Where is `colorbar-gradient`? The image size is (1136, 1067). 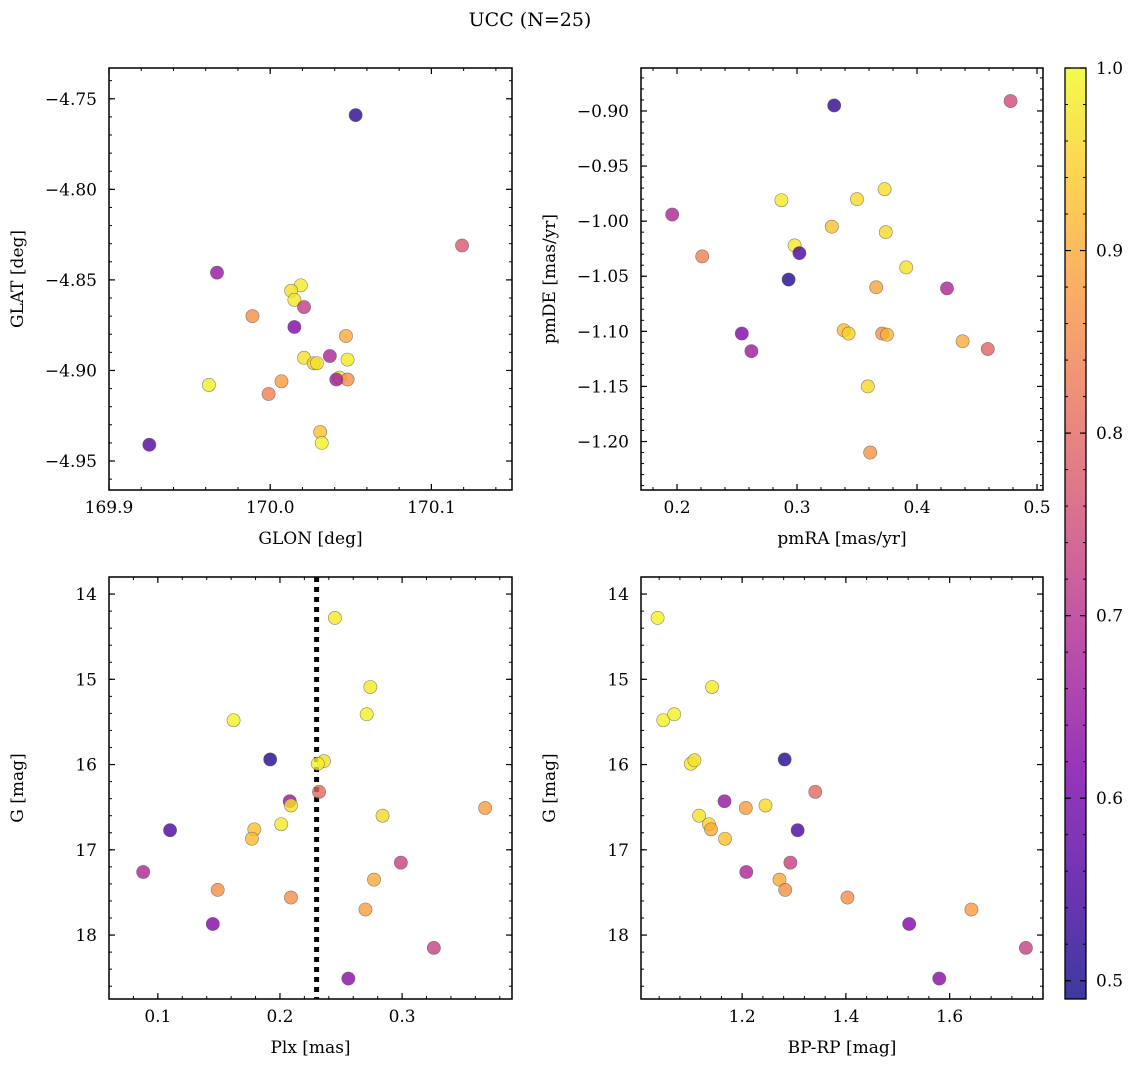 colorbar-gradient is located at coordinates (1075, 533).